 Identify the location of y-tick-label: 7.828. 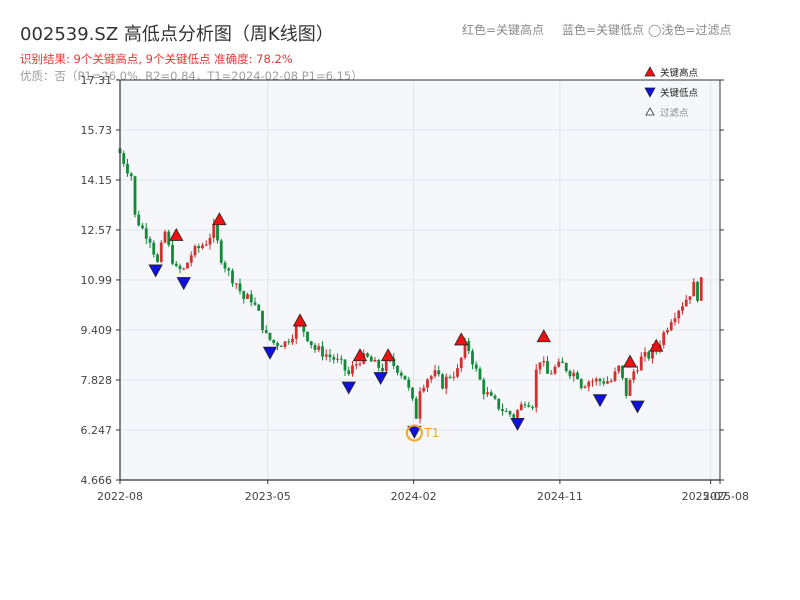
(97, 380).